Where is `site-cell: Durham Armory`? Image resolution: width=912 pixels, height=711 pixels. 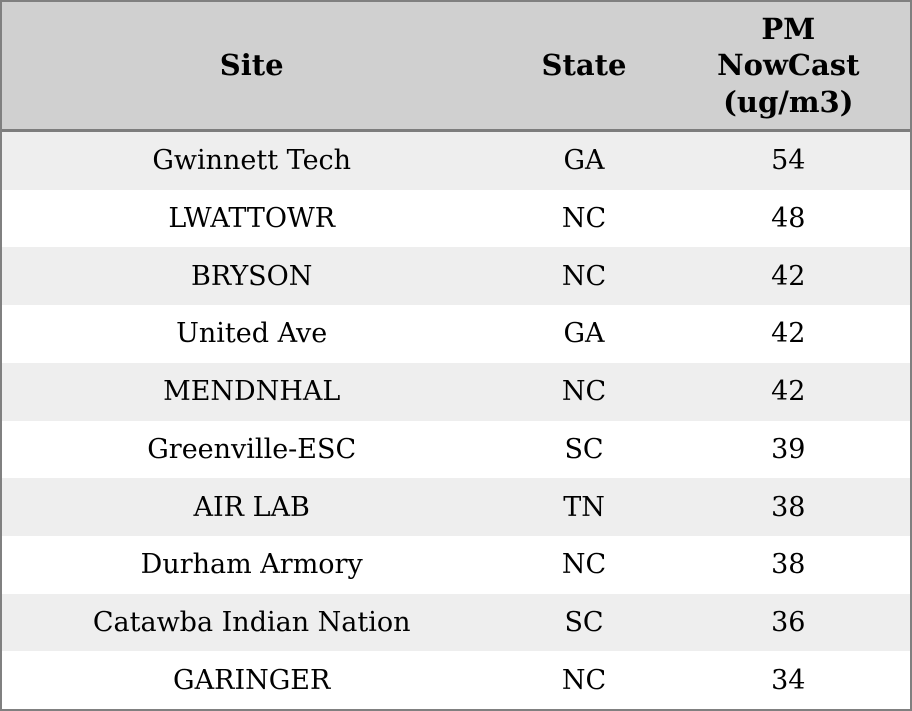
site-cell: Durham Armory is located at coordinates (251, 565).